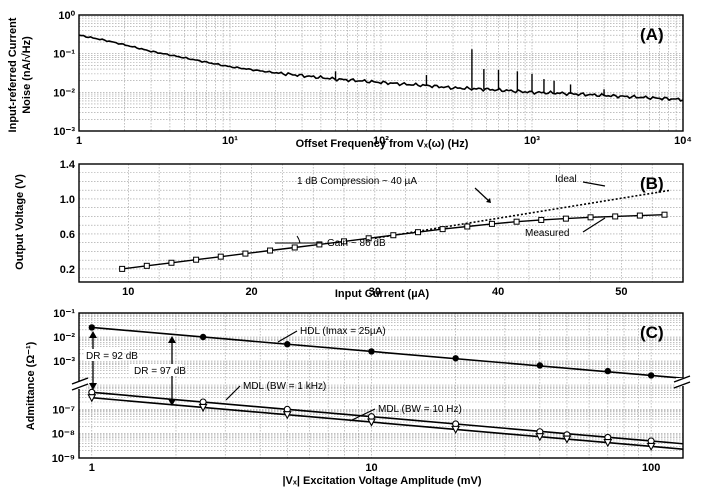 This screenshot has height=494, width=708. Describe the element at coordinates (381, 481) in the screenshot. I see `panel-c-xlabel: |Vₓ| Excitation Voltage Amplitude (mV)` at that location.